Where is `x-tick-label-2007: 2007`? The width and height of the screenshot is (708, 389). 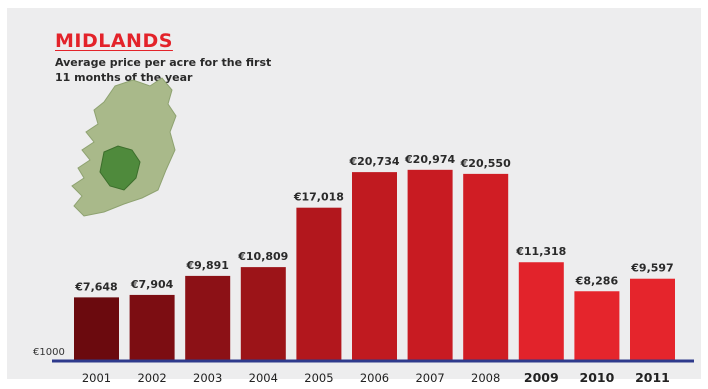
x-tick-label-2007: 2007 is located at coordinates (429, 378).